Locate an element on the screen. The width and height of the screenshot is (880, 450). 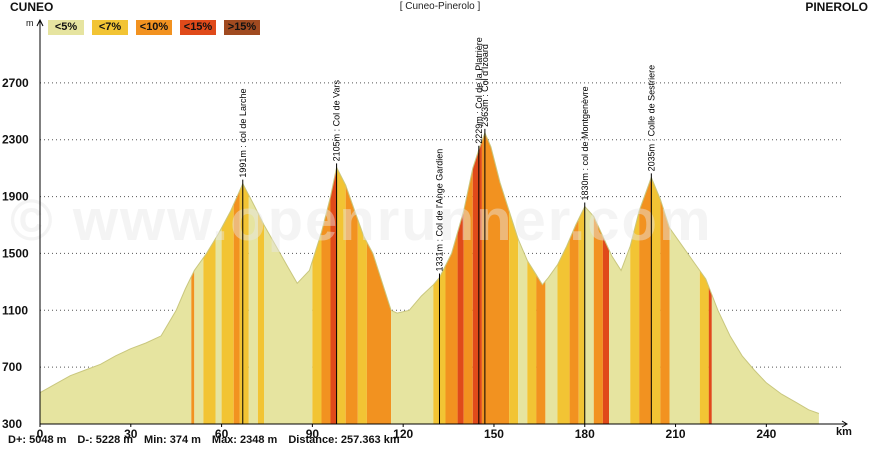
x-tick-label: 240 is located at coordinates (766, 434).